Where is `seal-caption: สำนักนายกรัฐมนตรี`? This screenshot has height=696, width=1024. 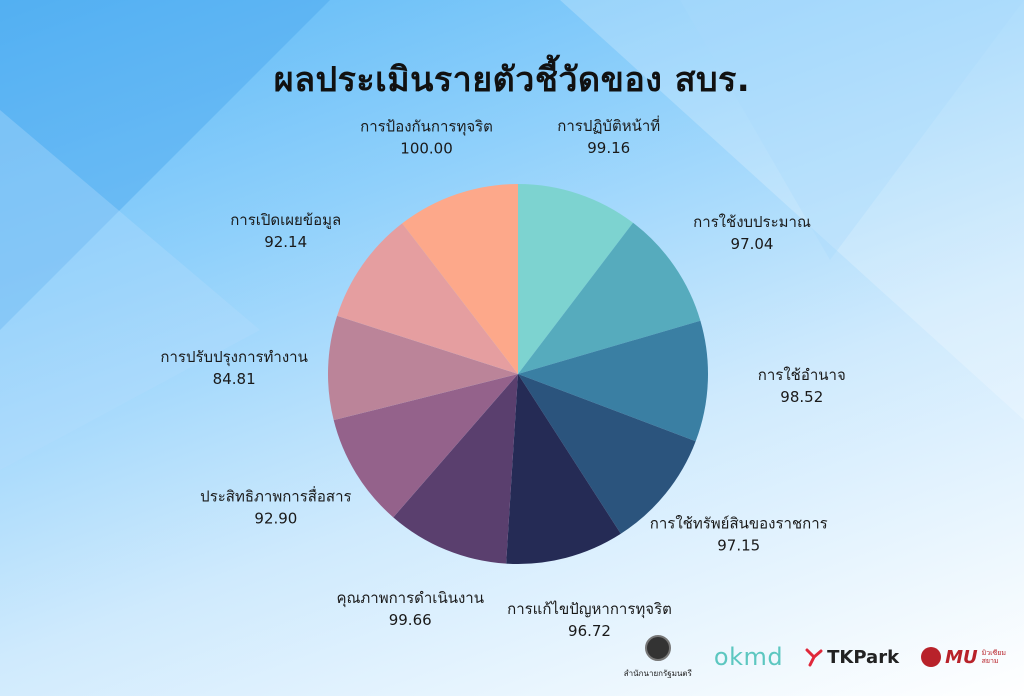
seal-caption: สำนักนายกรัฐมนตรี is located at coordinates (657, 673).